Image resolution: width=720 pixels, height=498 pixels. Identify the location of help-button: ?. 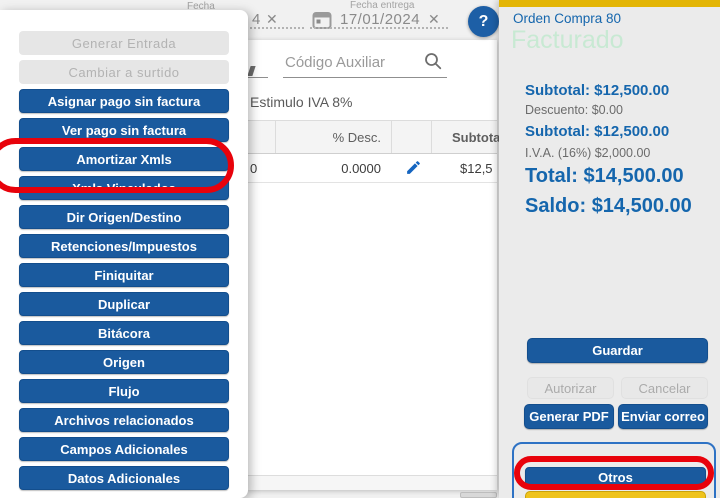
(483, 21).